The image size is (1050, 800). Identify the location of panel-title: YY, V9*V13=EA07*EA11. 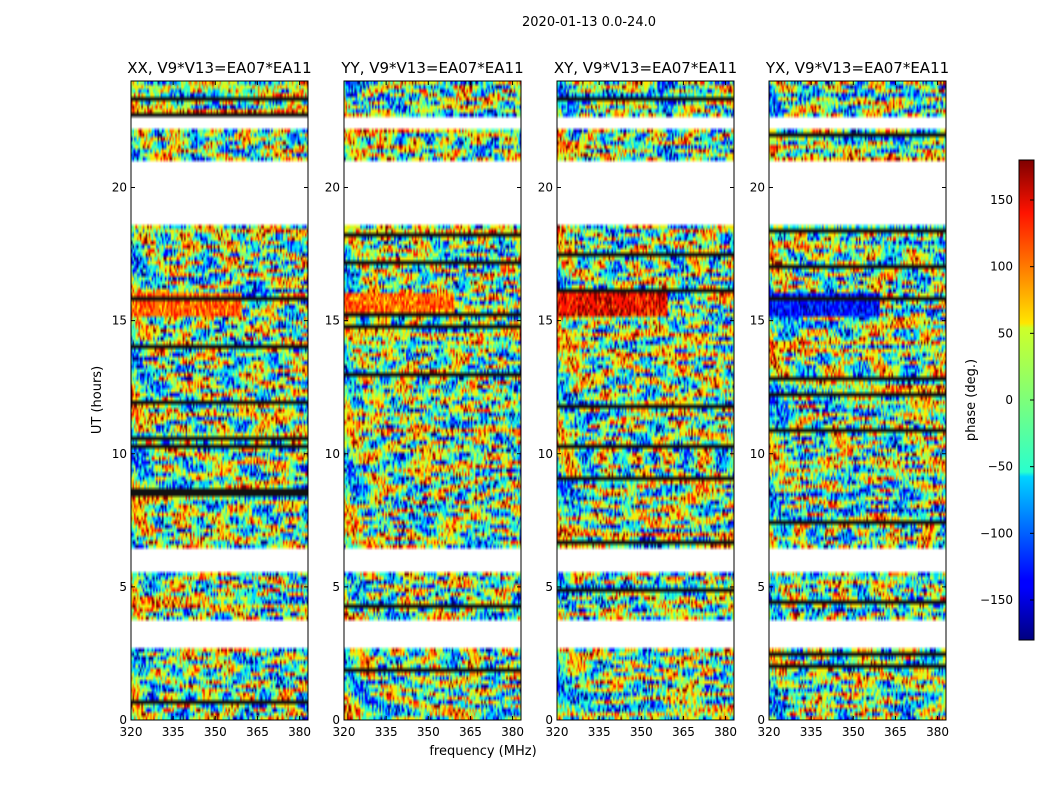
(431, 68).